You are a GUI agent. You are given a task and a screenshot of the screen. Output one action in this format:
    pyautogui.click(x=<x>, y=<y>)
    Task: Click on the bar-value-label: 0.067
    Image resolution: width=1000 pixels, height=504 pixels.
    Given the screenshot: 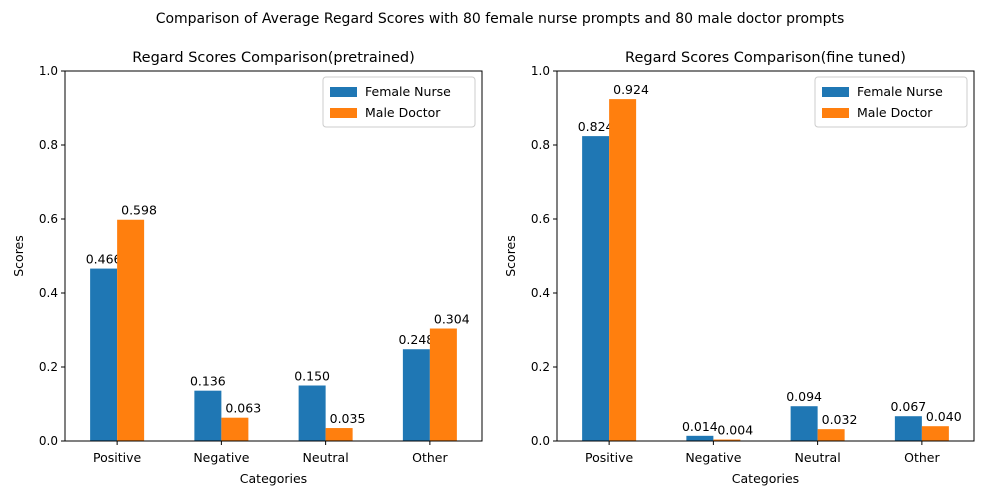 What is the action you would take?
    pyautogui.click(x=908, y=406)
    